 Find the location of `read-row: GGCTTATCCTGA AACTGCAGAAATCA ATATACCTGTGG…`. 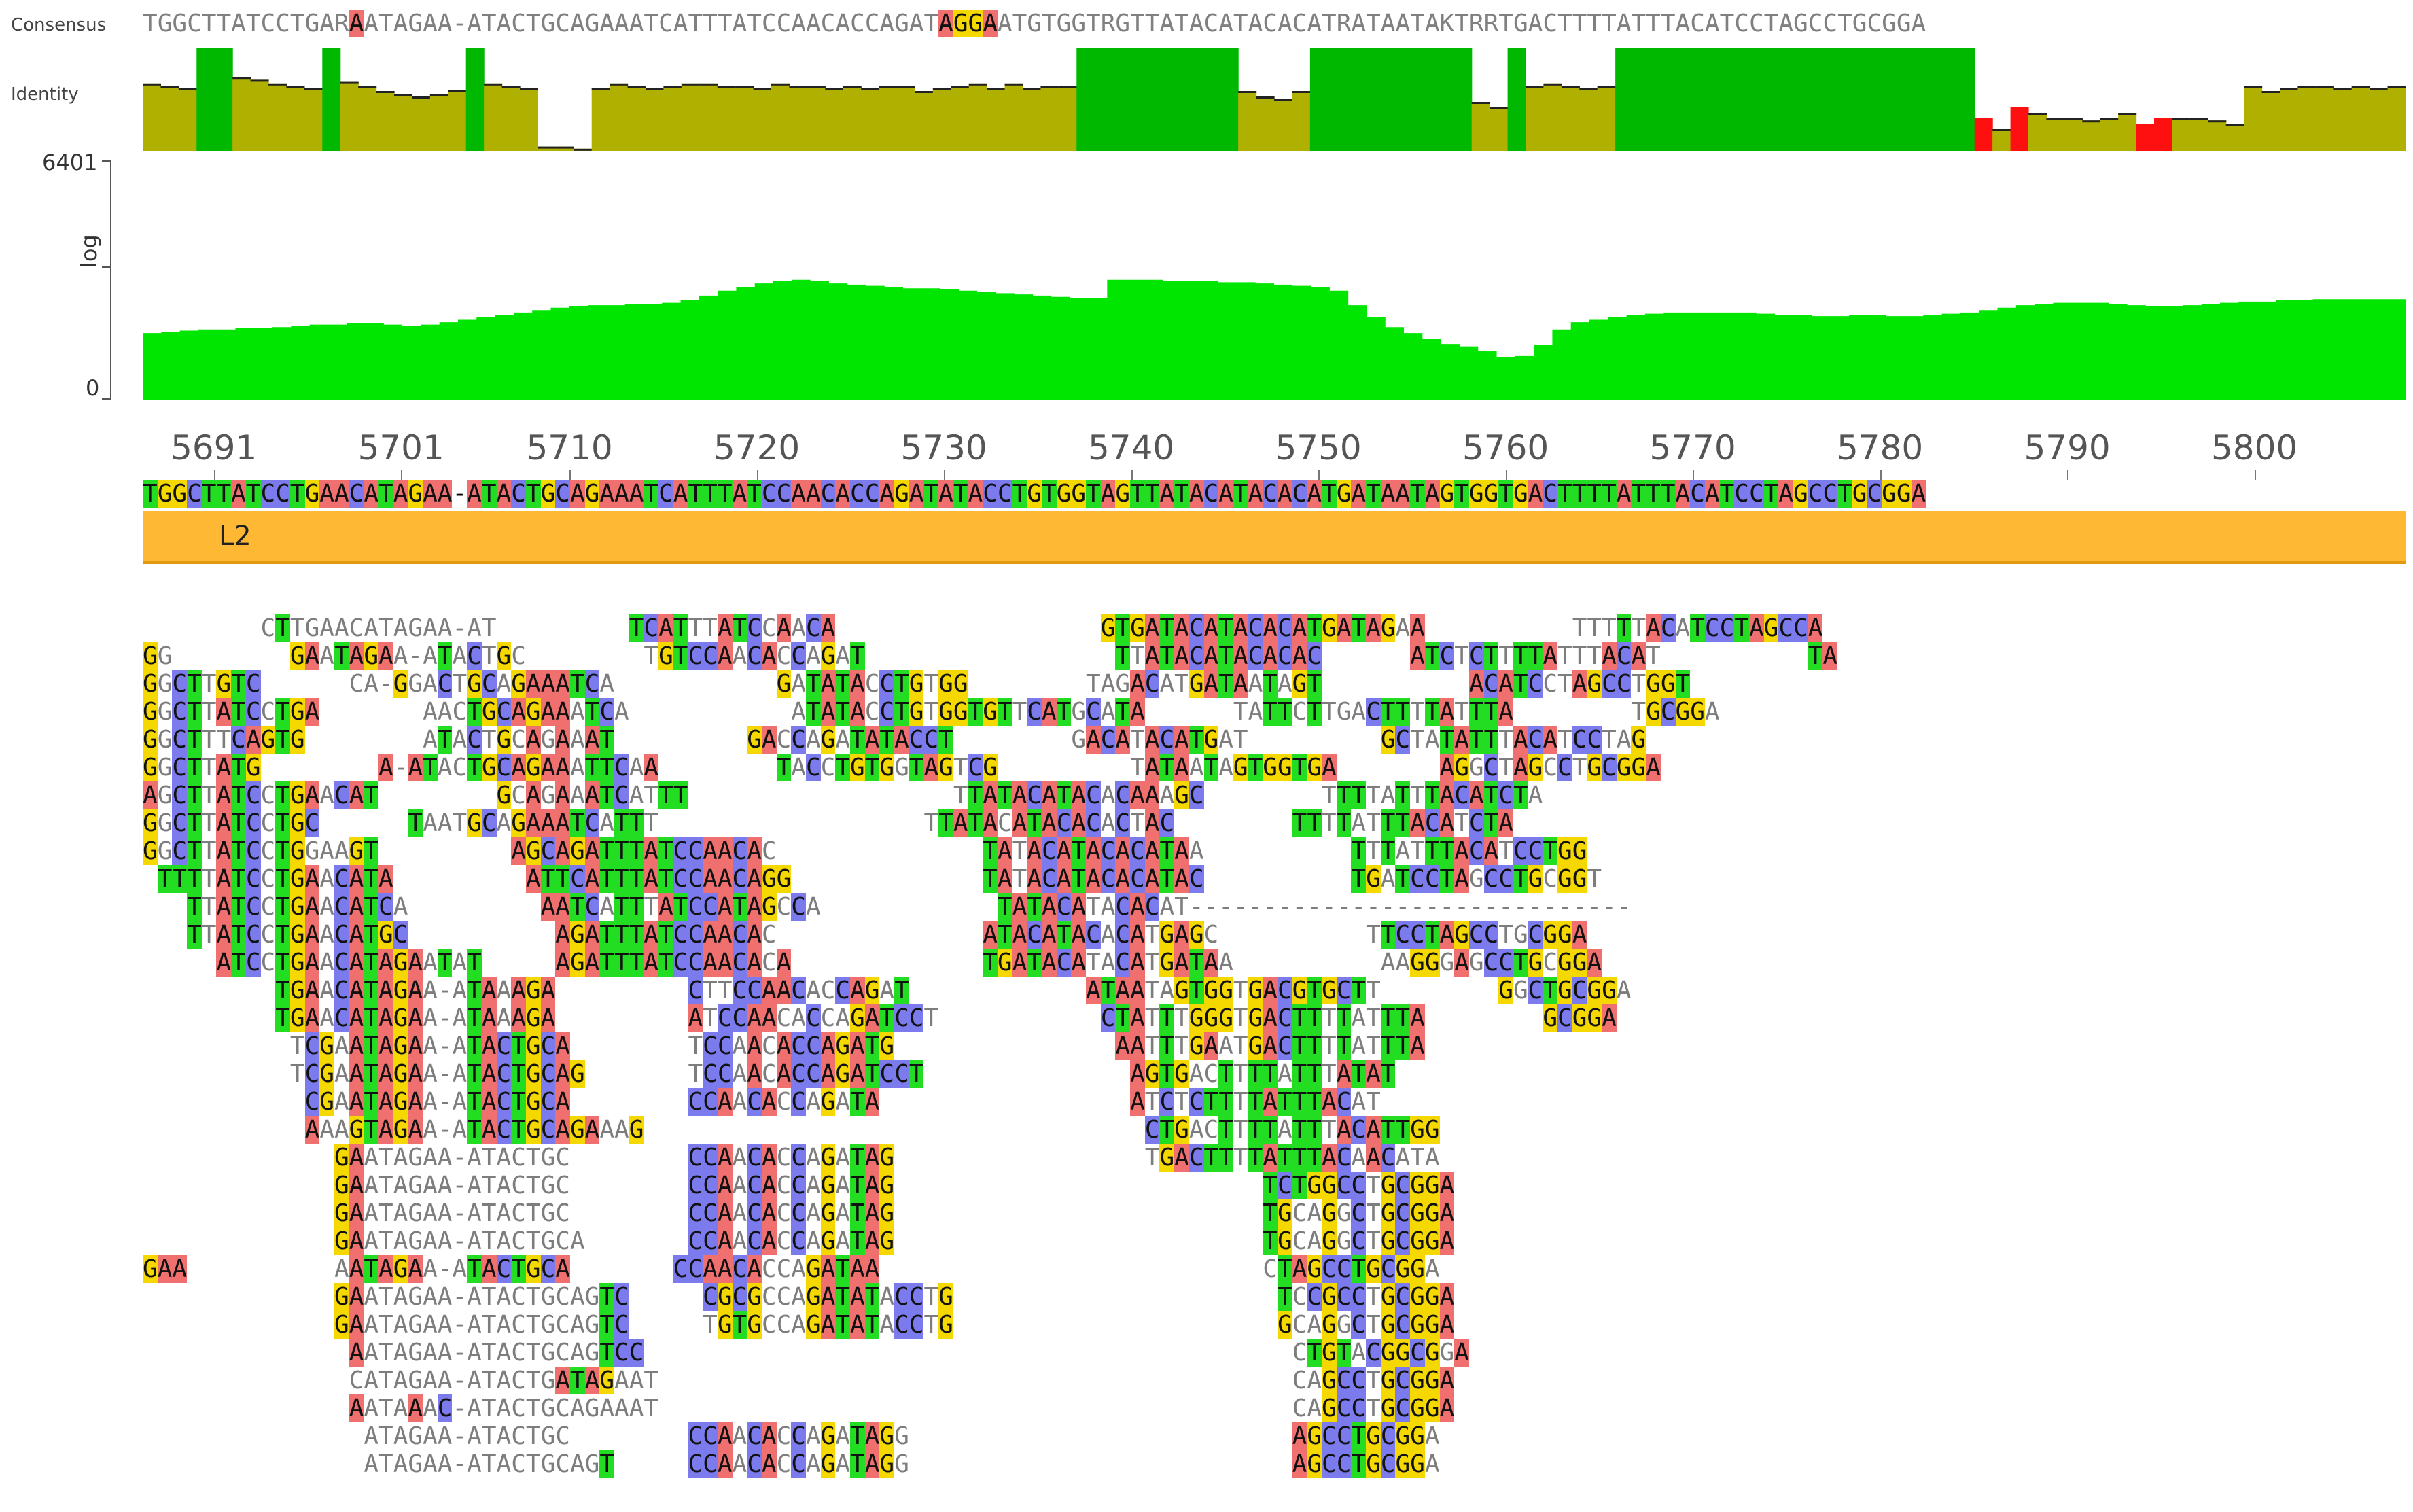

read-row: GGCTTATCCTGA AACTGCAGAAATCA ATATACCTGTGG… is located at coordinates (931, 712).